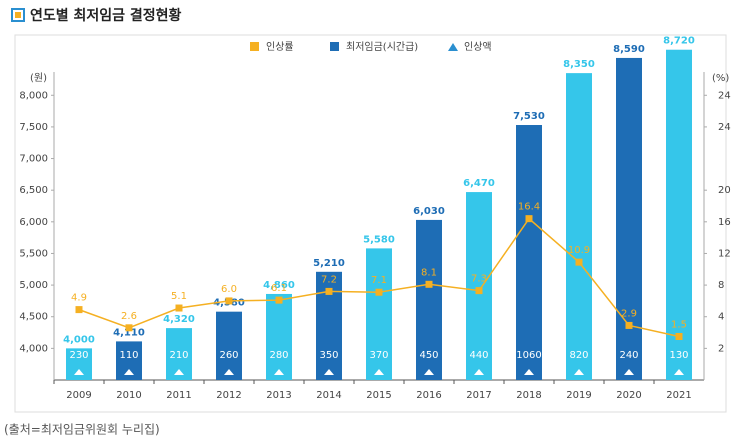 Image resolution: width=743 pixels, height=441 pixels. Describe the element at coordinates (179, 319) in the screenshot. I see `bar-value-label: 4,320` at that location.